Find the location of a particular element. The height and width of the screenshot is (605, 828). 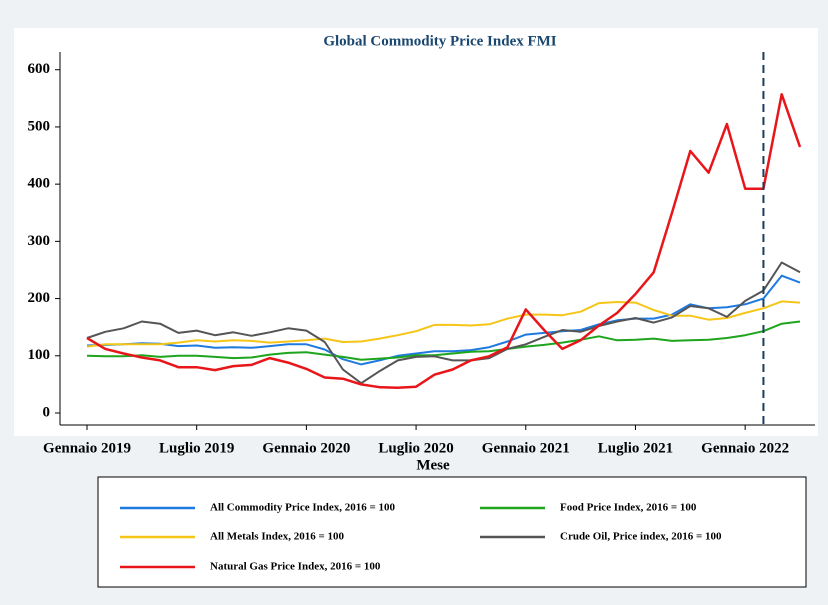

y-tick-label: 100 is located at coordinates (39, 355).